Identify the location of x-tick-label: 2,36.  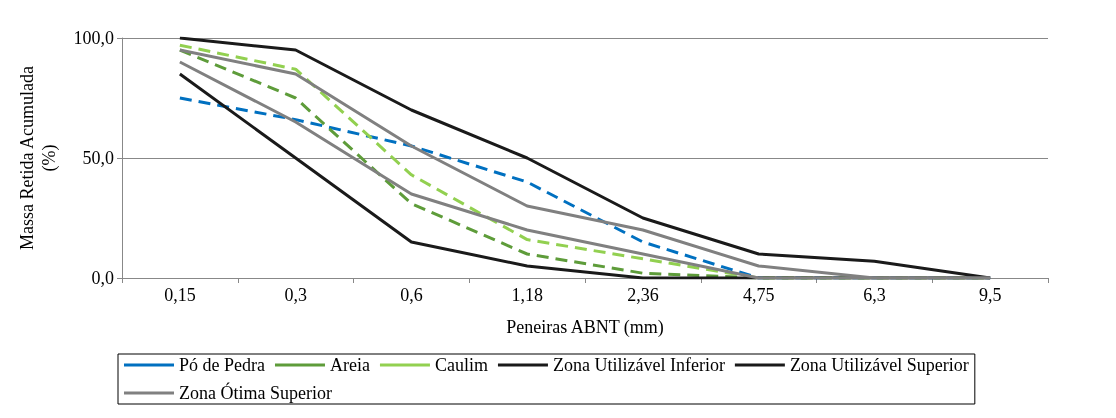
(643, 295).